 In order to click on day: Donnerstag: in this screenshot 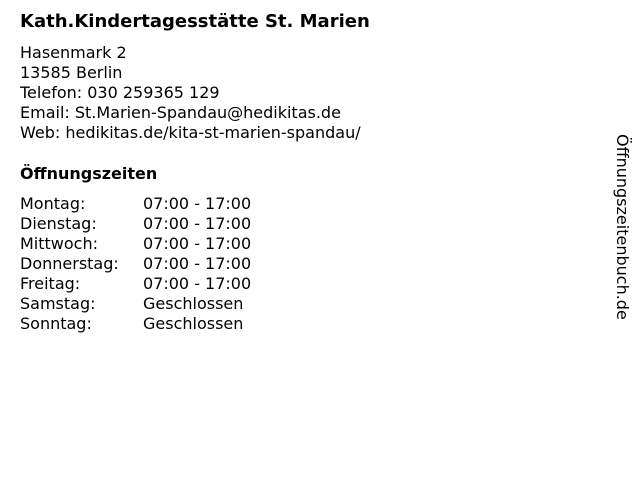, I will do `click(69, 263)`.